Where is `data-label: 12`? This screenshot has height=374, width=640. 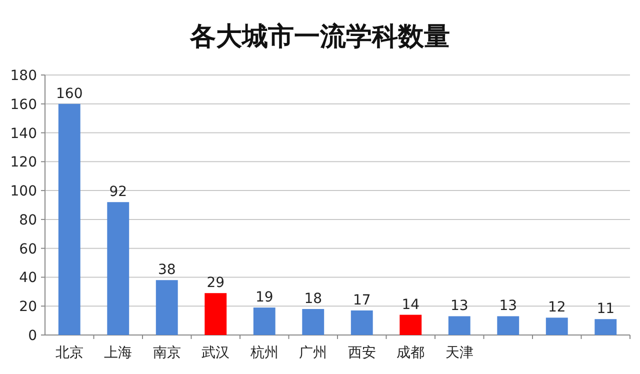
data-label: 12 is located at coordinates (557, 308).